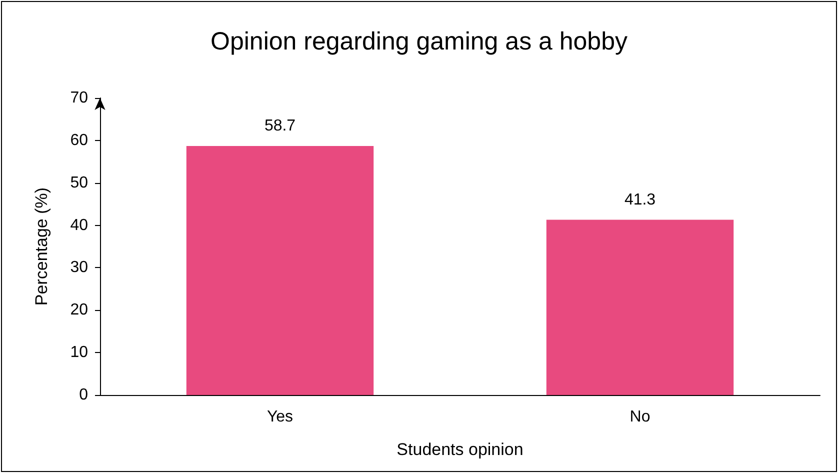  Describe the element at coordinates (640, 417) in the screenshot. I see `x-tick-label: No` at that location.